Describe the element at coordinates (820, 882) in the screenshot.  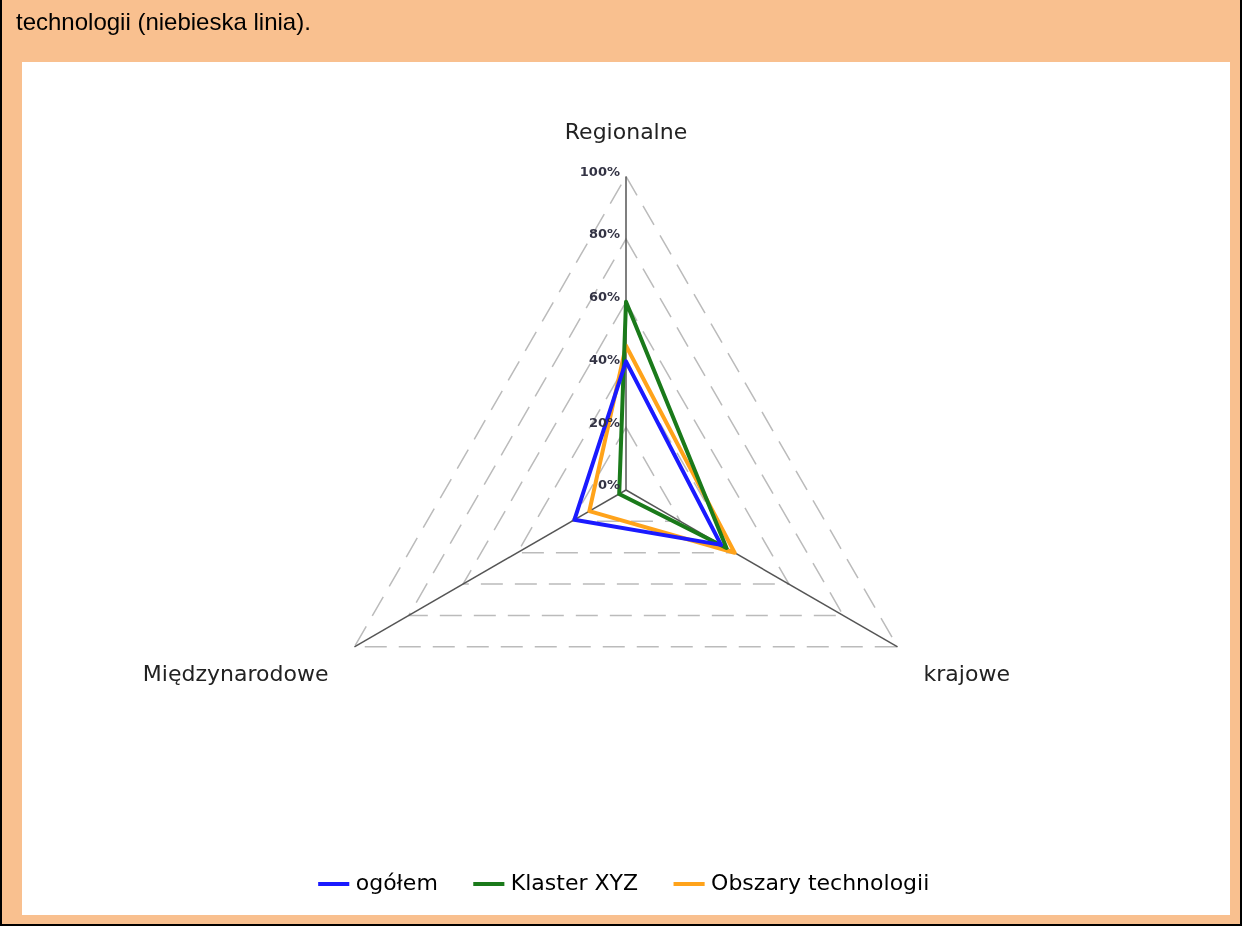
I see `legend-label: Obszary technologii` at that location.